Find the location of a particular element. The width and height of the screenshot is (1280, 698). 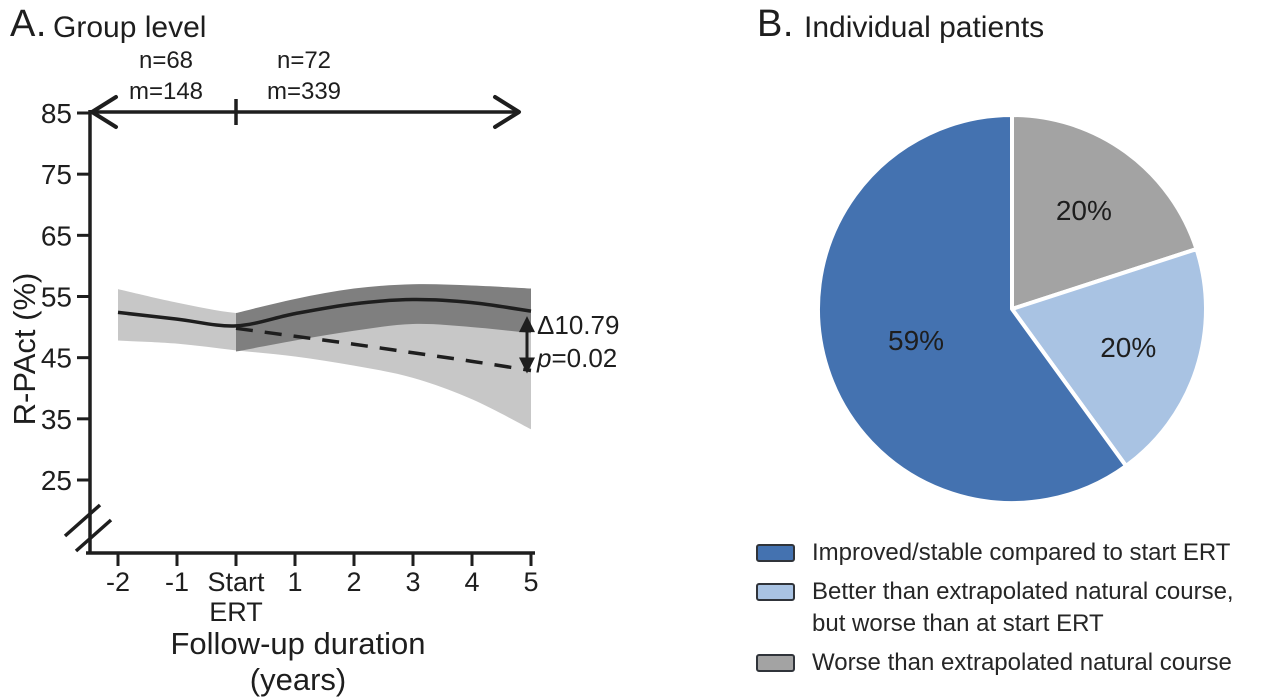

y-tick-label: 35 is located at coordinates (56, 419).